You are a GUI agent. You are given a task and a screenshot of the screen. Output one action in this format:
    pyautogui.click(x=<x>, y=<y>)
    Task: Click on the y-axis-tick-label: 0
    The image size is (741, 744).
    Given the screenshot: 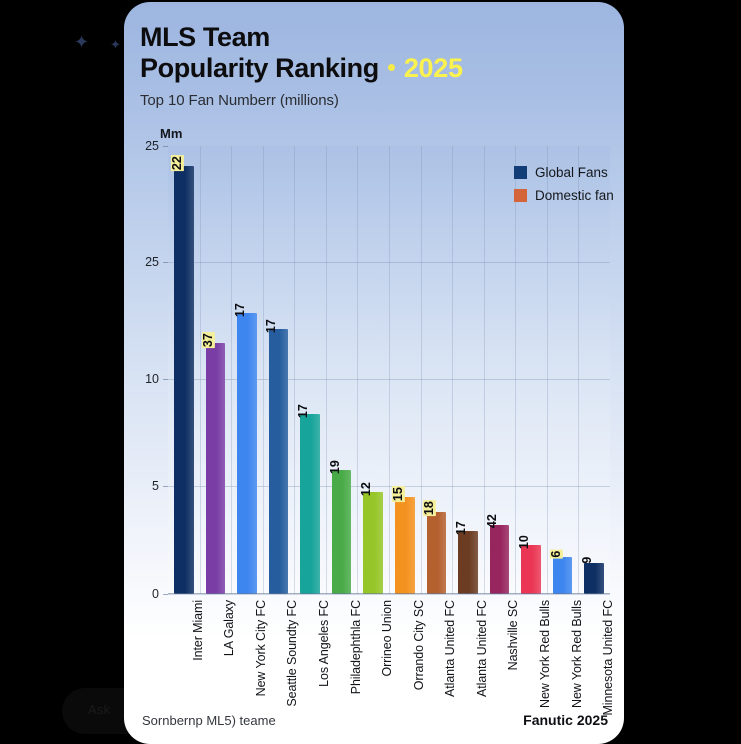 What is the action you would take?
    pyautogui.click(x=155, y=594)
    